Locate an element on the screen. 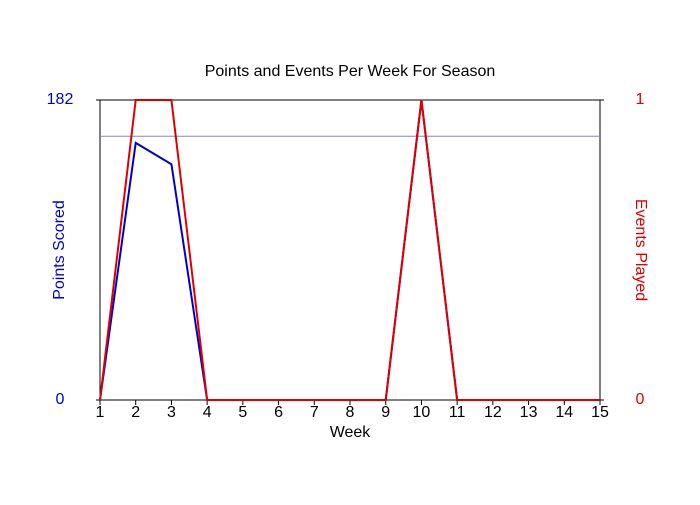 This screenshot has width=700, height=505. x-tick-label: 6 is located at coordinates (278, 412).